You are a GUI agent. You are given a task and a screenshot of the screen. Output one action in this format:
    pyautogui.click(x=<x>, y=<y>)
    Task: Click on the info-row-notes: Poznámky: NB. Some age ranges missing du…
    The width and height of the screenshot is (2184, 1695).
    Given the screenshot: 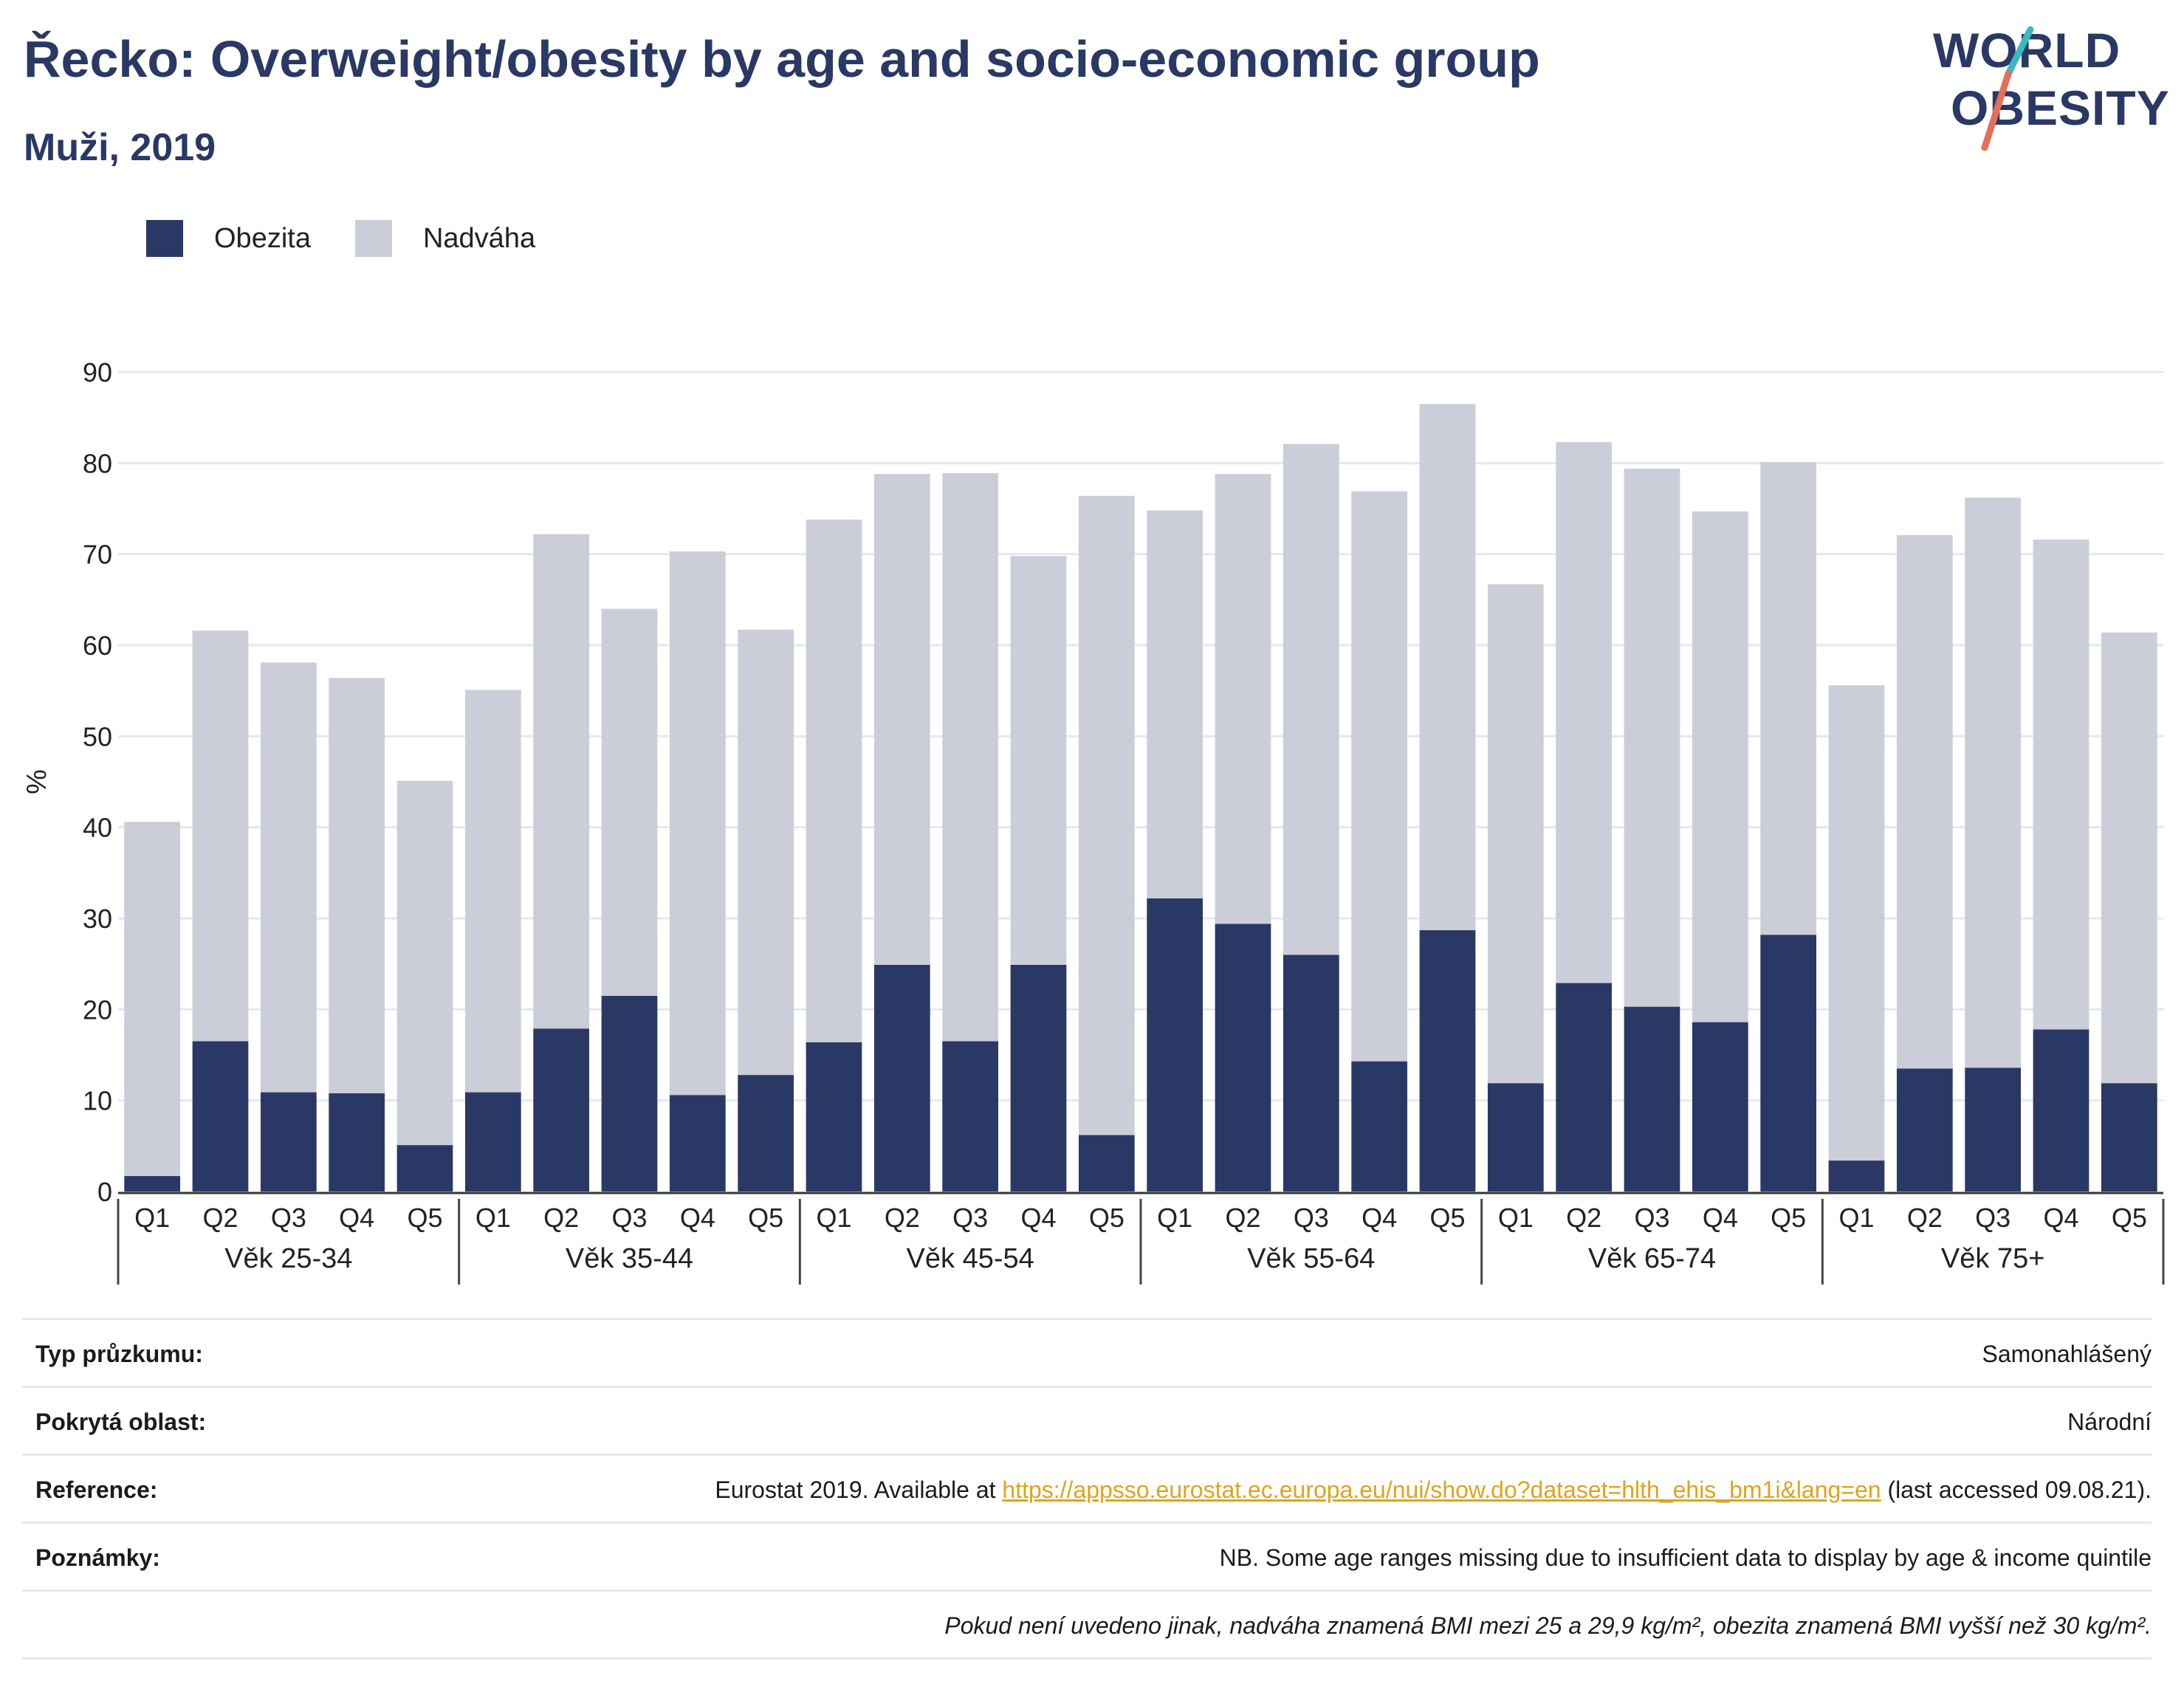 What is the action you would take?
    pyautogui.click(x=1087, y=1555)
    